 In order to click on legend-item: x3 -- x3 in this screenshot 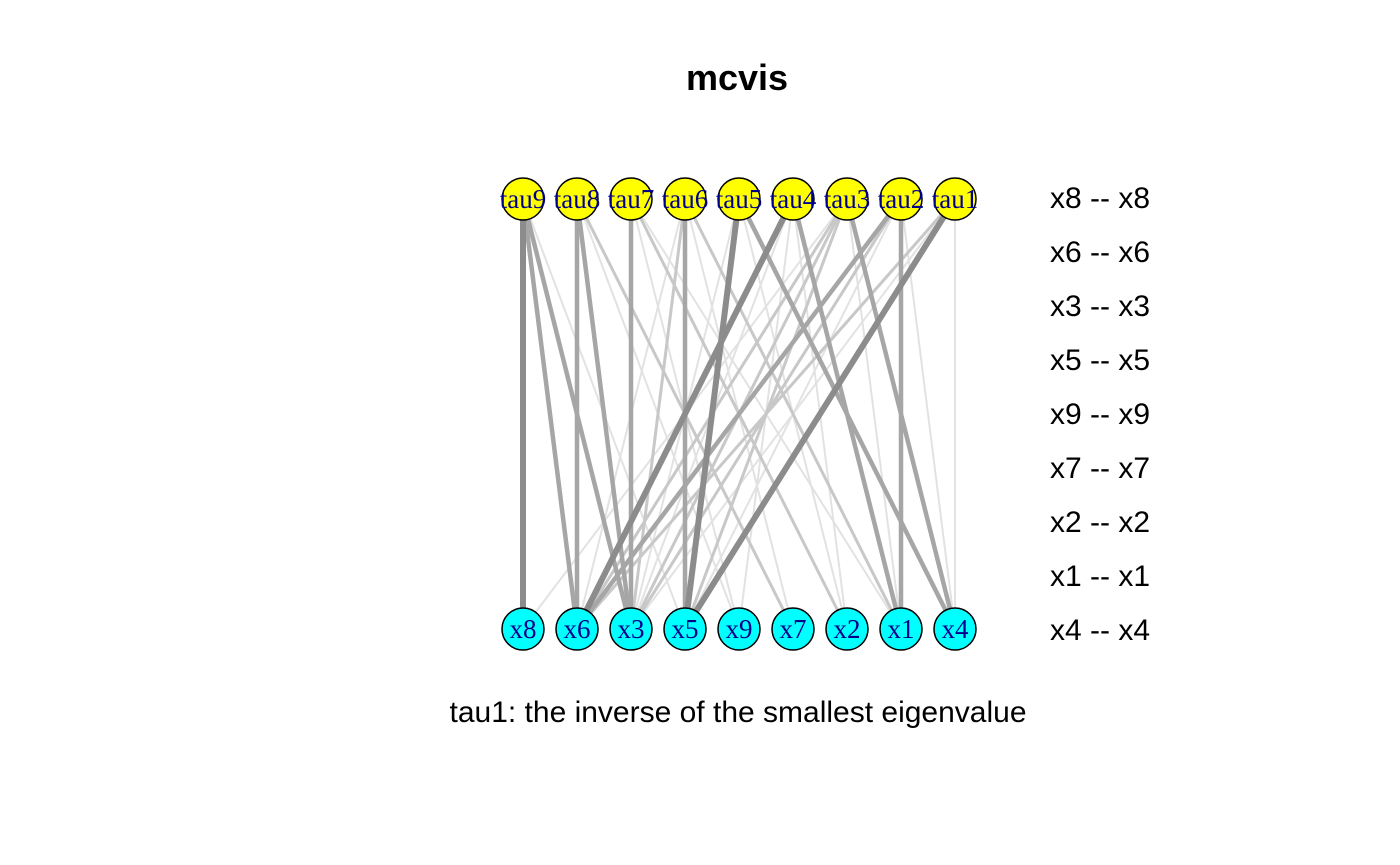, I will do `click(1100, 306)`.